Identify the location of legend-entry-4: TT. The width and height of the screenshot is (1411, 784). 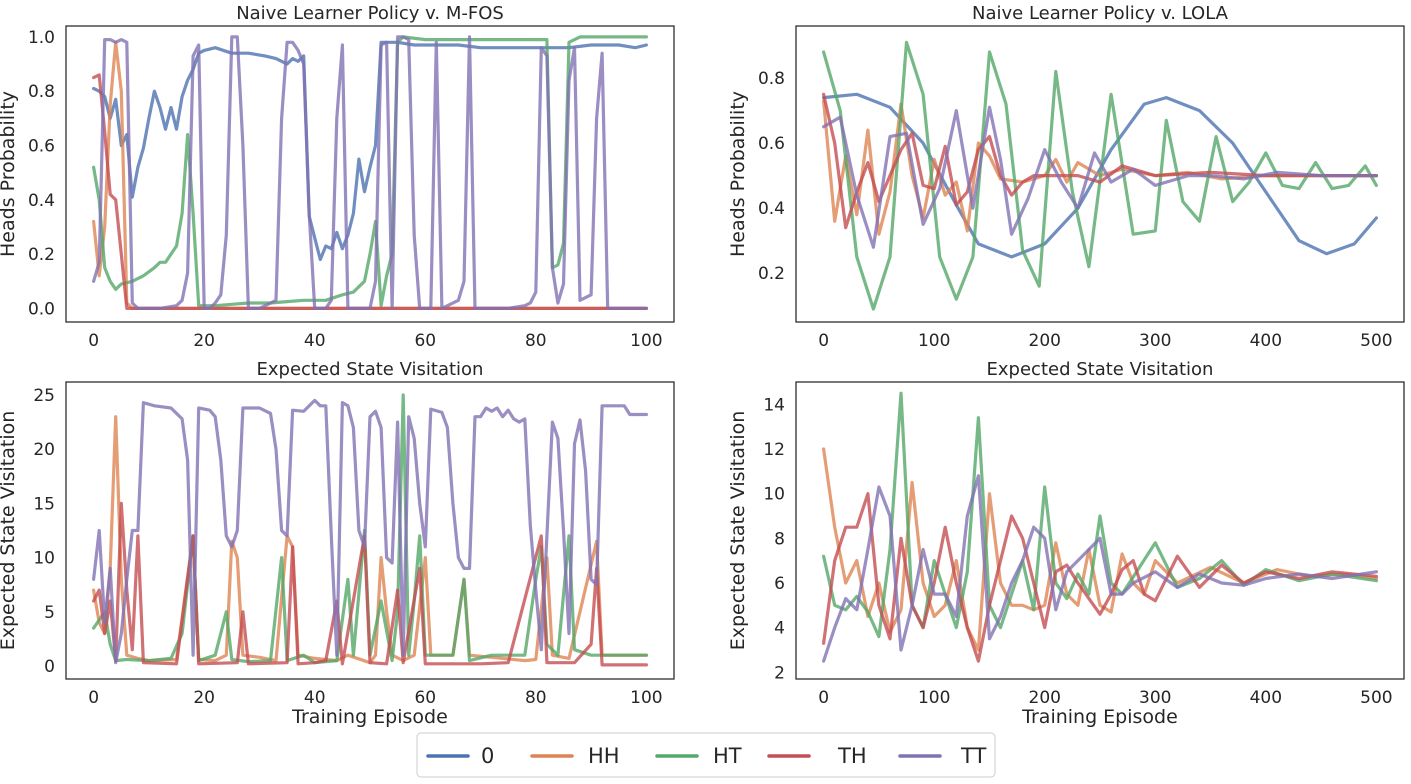
(942, 756).